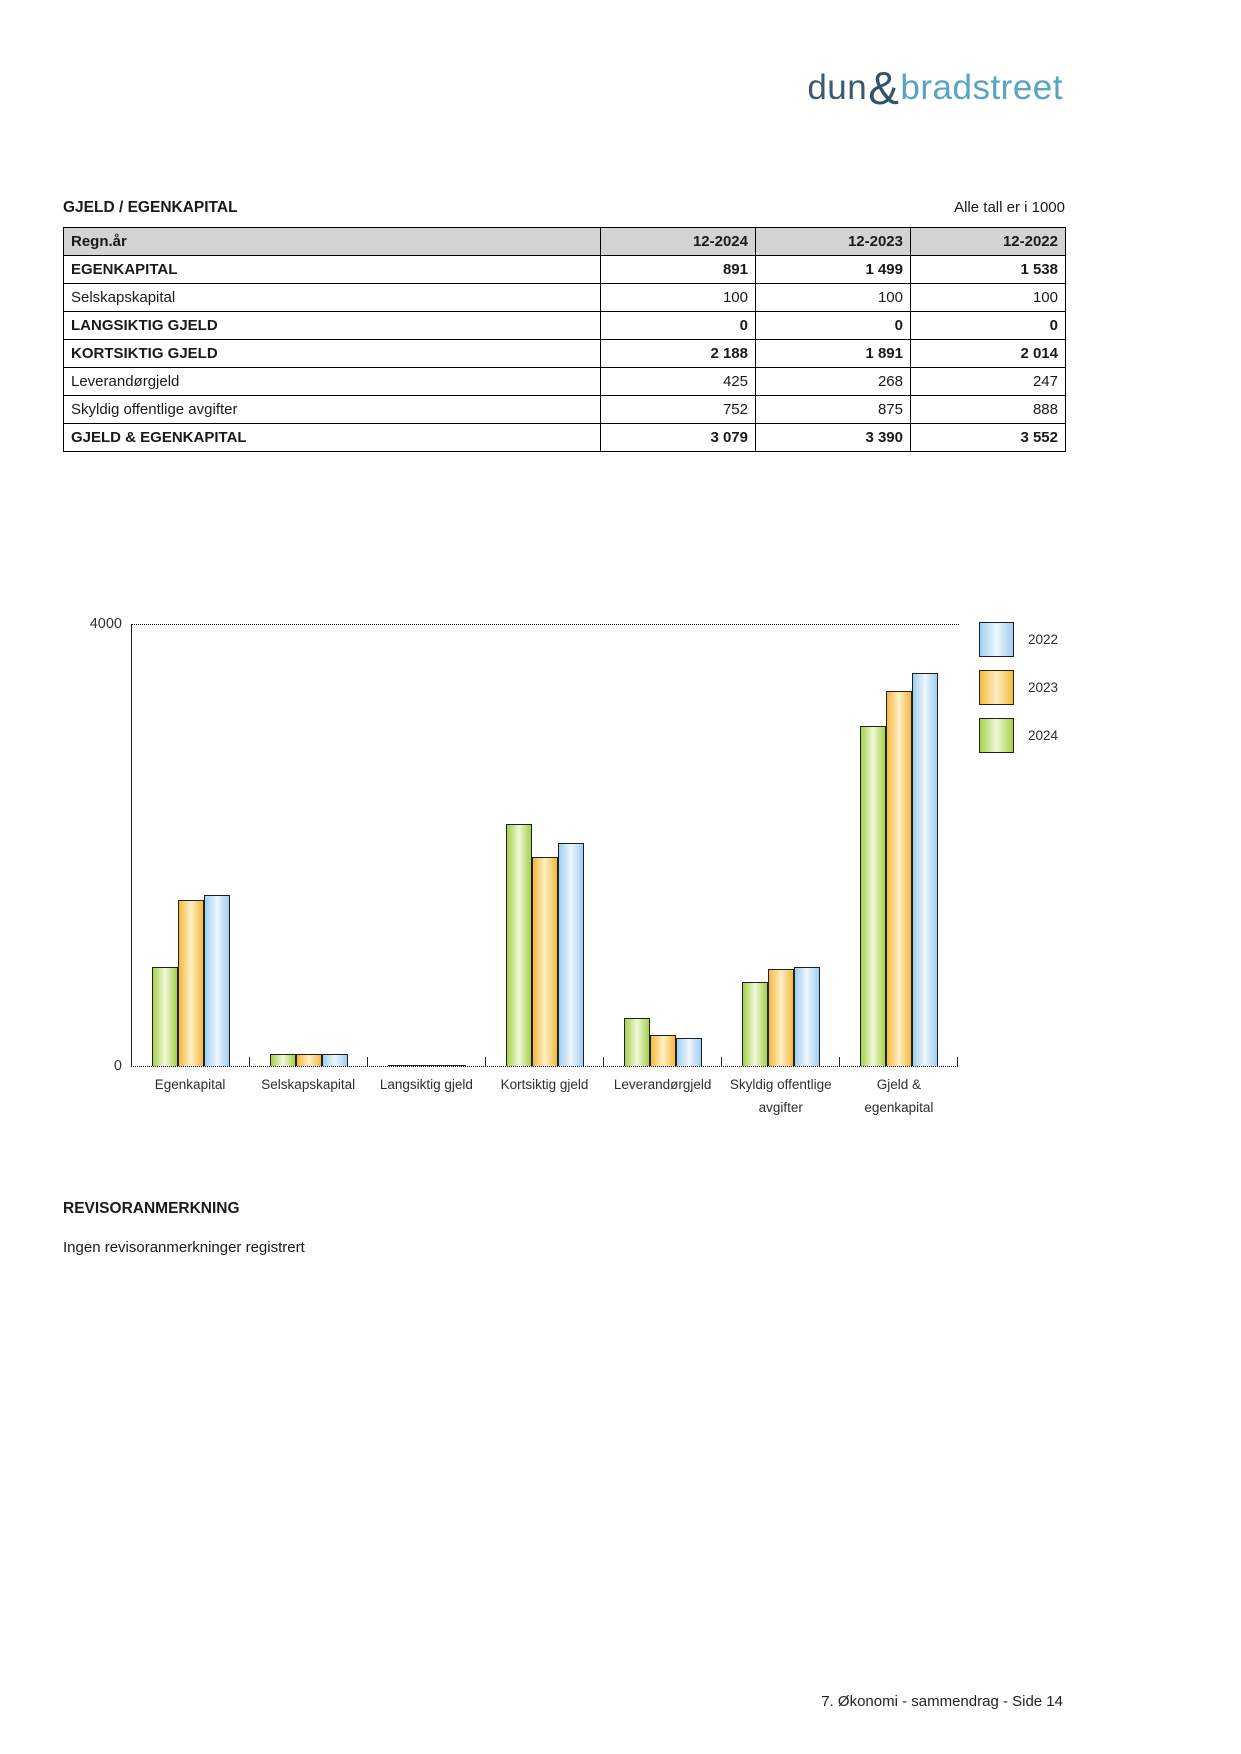 The image size is (1241, 1754). Describe the element at coordinates (988, 409) in the screenshot. I see `row-value: 888` at that location.